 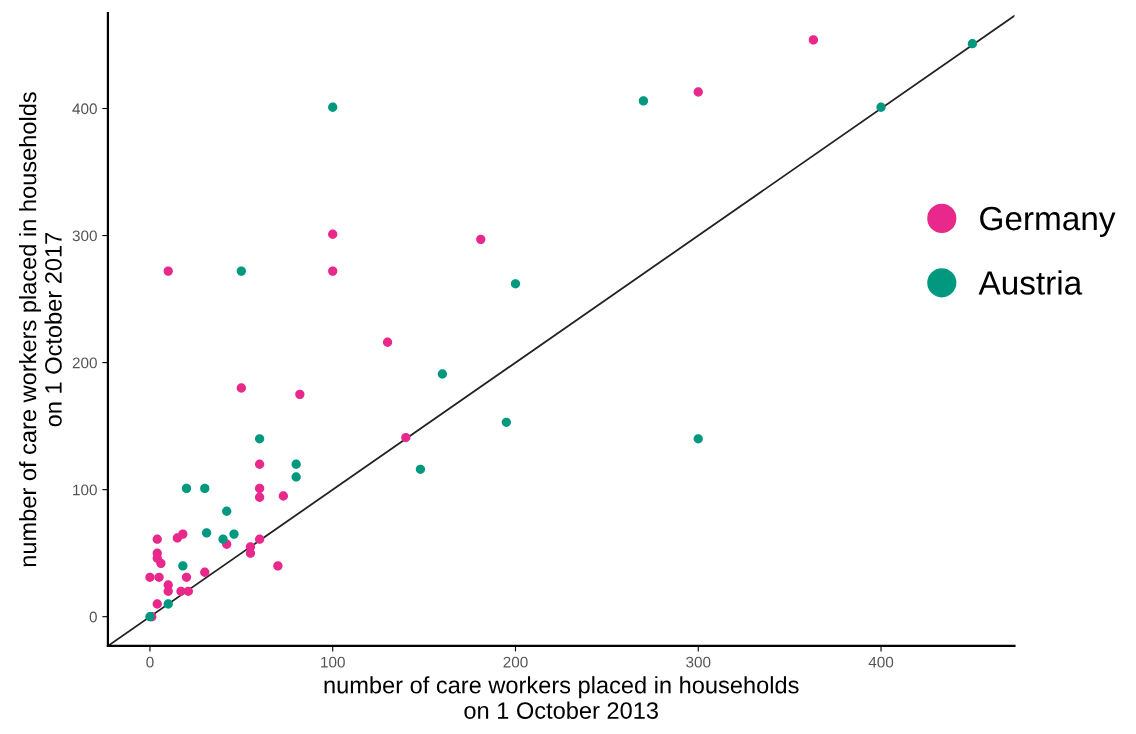 What do you see at coordinates (698, 662) in the screenshot?
I see `x-tick-label: 300` at bounding box center [698, 662].